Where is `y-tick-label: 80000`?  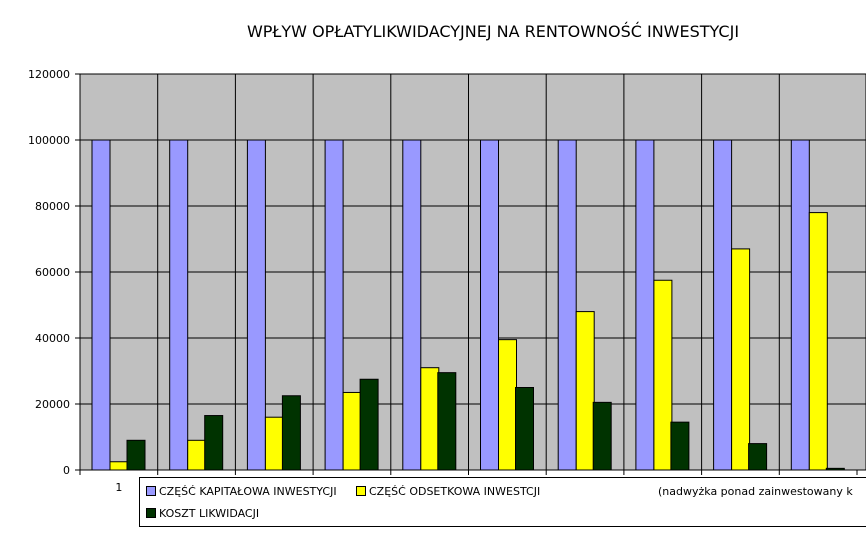
y-tick-label: 80000 is located at coordinates (52, 206).